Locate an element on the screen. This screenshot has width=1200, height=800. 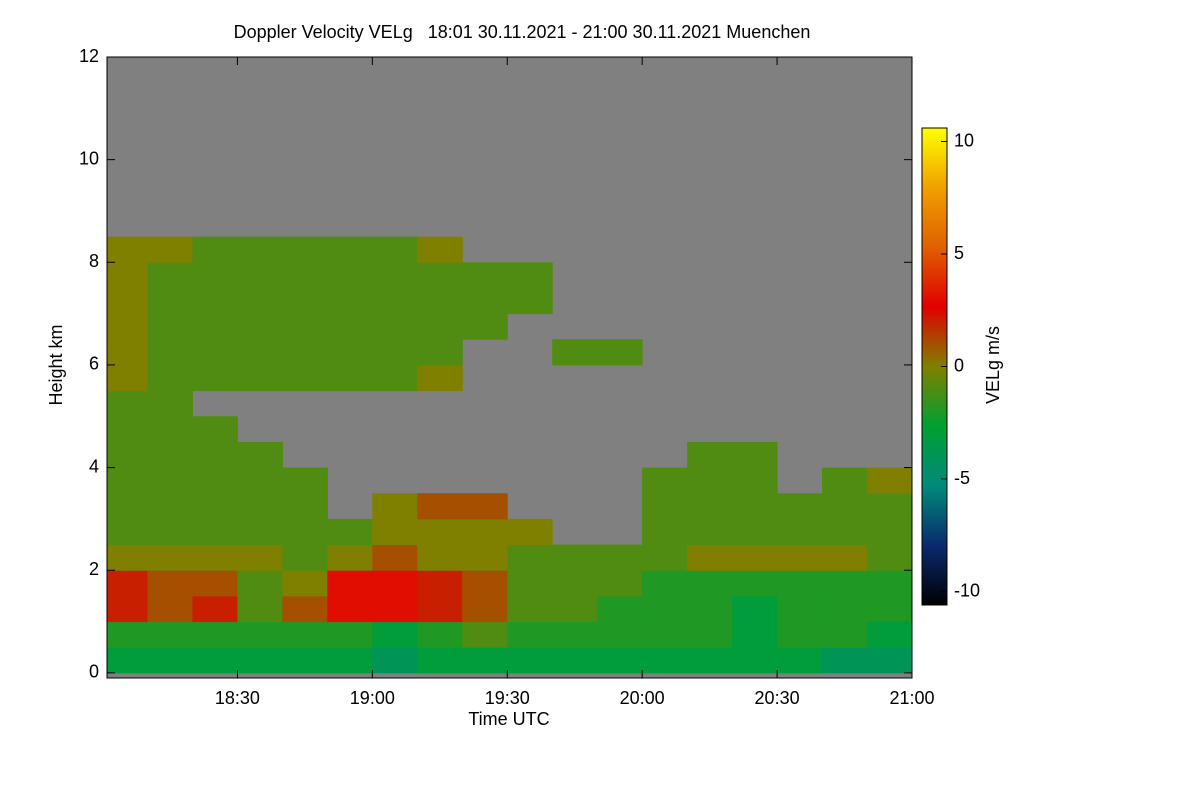
x-tick-label: 19:00 is located at coordinates (372, 698).